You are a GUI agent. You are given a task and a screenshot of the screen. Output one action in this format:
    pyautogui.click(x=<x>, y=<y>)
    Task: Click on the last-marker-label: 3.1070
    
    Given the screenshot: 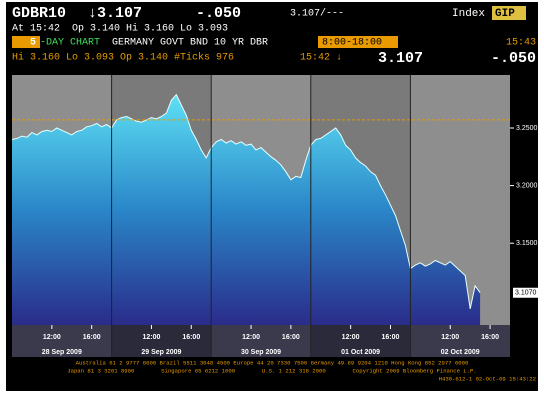 What is the action you would take?
    pyautogui.click(x=526, y=293)
    